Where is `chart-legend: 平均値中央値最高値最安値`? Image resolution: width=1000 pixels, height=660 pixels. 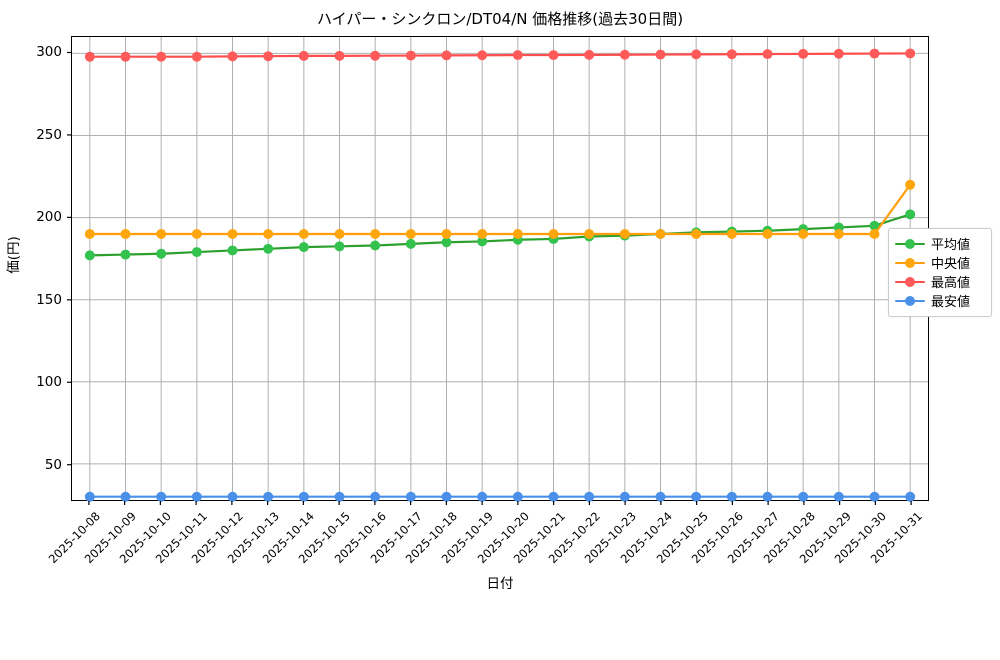 chart-legend: 平均値中央値最高値最安値 is located at coordinates (940, 272).